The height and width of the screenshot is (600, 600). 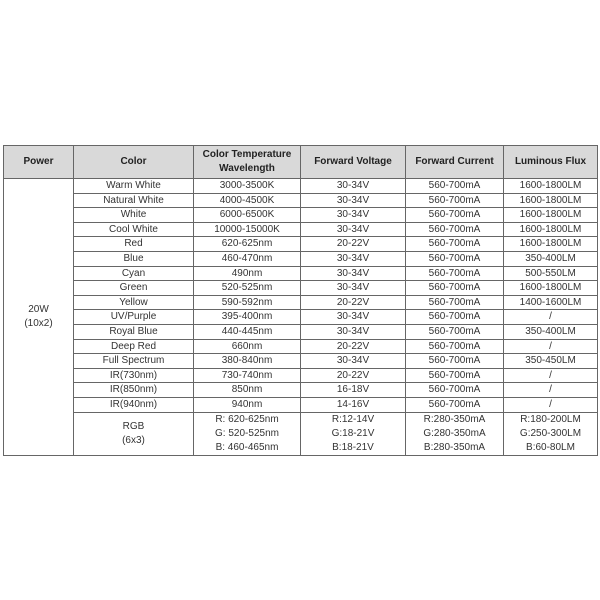 I want to click on wavelength-cell: 395-400nm, so click(x=247, y=317).